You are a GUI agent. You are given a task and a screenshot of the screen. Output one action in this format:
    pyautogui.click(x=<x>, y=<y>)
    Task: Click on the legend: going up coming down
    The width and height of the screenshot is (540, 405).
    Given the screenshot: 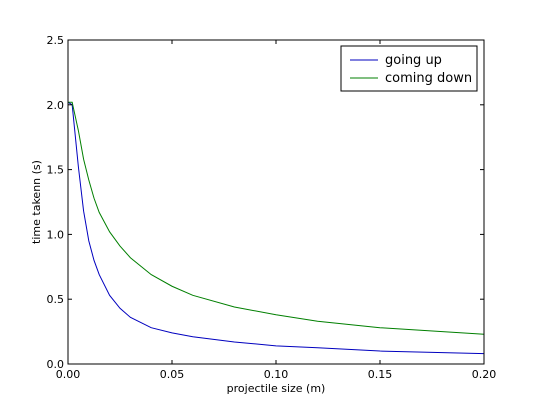 What is the action you would take?
    pyautogui.click(x=409, y=68)
    